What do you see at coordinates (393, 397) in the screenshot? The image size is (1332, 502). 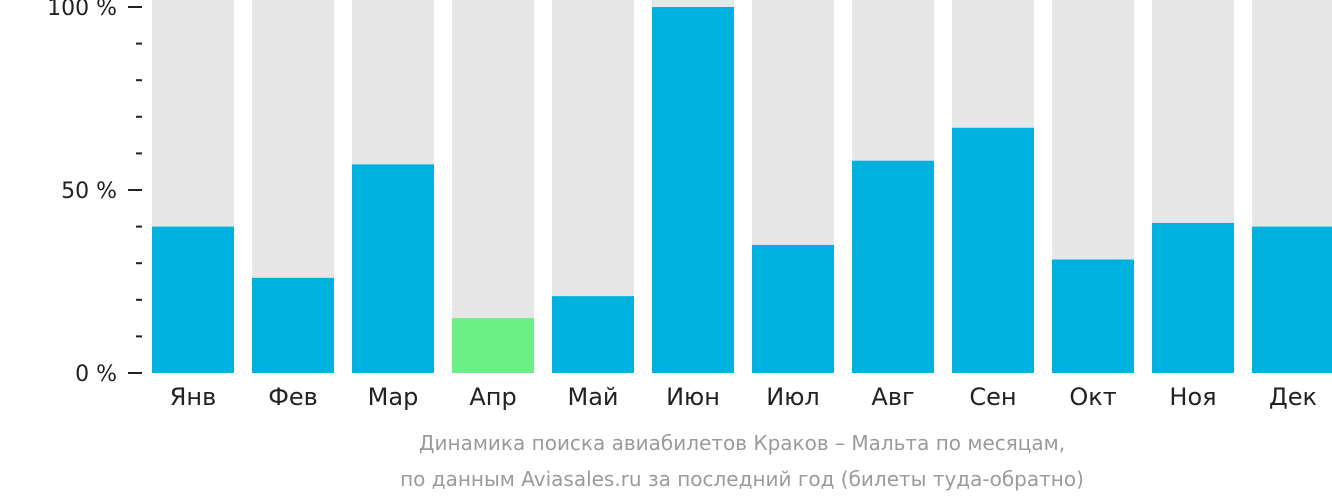 I see `x-tick-label: Мар` at bounding box center [393, 397].